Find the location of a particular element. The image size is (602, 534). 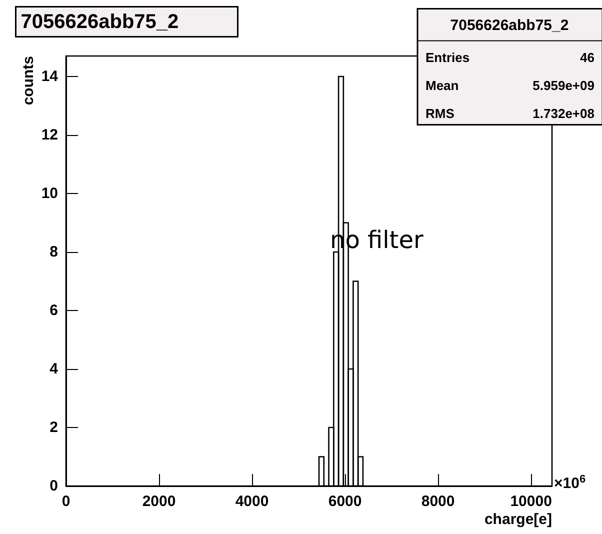

x-axis-title: charge[e] is located at coordinates (518, 519).